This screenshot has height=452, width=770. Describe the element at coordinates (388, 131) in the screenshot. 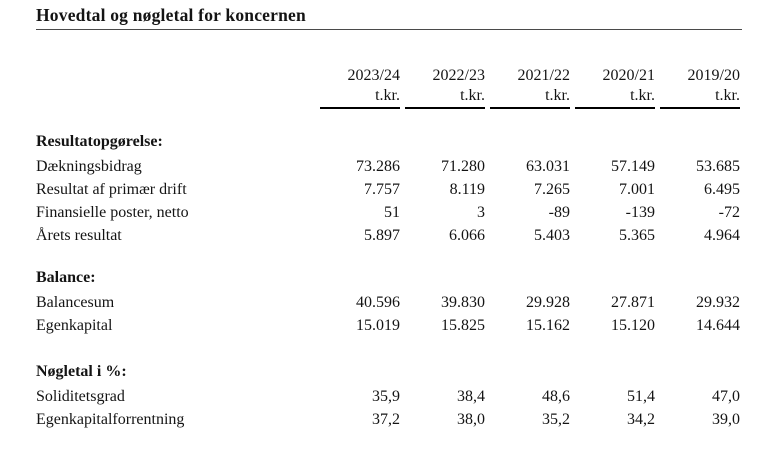

I see `section-heading-row: Resultatopgørelse:` at that location.